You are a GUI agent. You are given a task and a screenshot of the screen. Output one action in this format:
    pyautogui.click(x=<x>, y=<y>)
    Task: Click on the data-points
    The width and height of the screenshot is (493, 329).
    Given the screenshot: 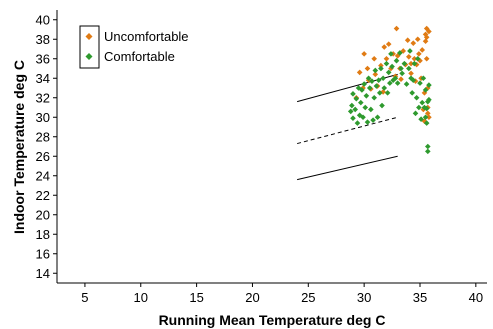 What is the action you would take?
    pyautogui.click(x=389, y=90)
    